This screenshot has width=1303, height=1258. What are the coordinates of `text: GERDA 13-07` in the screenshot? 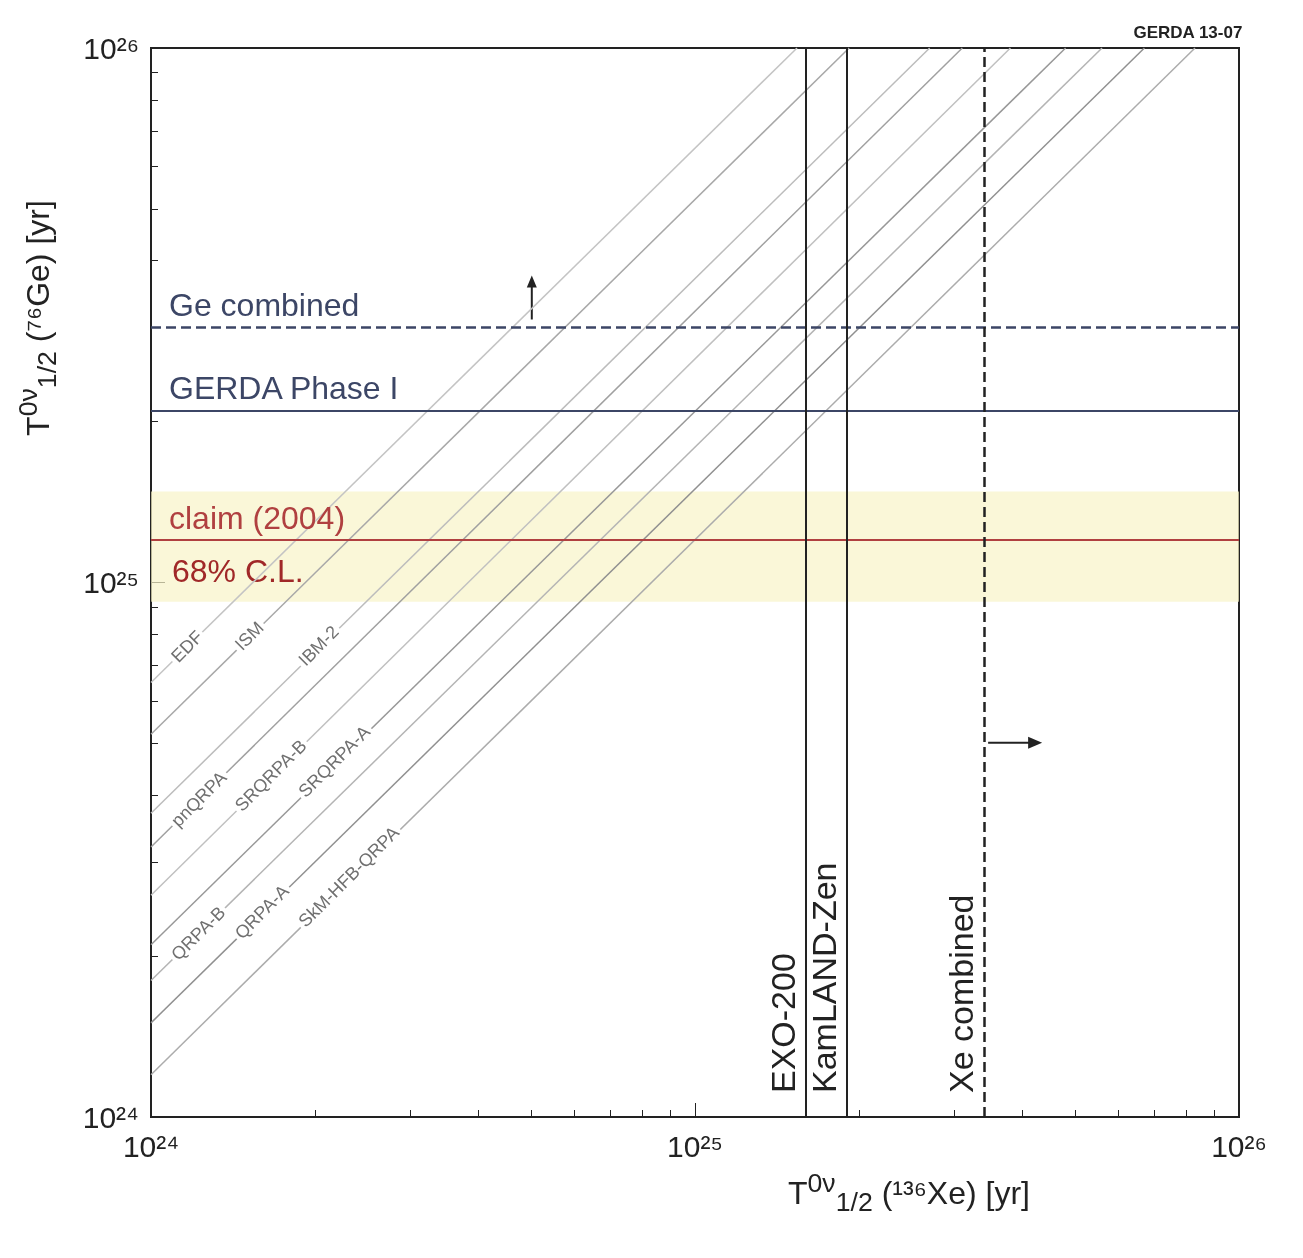 It's located at (1188, 32).